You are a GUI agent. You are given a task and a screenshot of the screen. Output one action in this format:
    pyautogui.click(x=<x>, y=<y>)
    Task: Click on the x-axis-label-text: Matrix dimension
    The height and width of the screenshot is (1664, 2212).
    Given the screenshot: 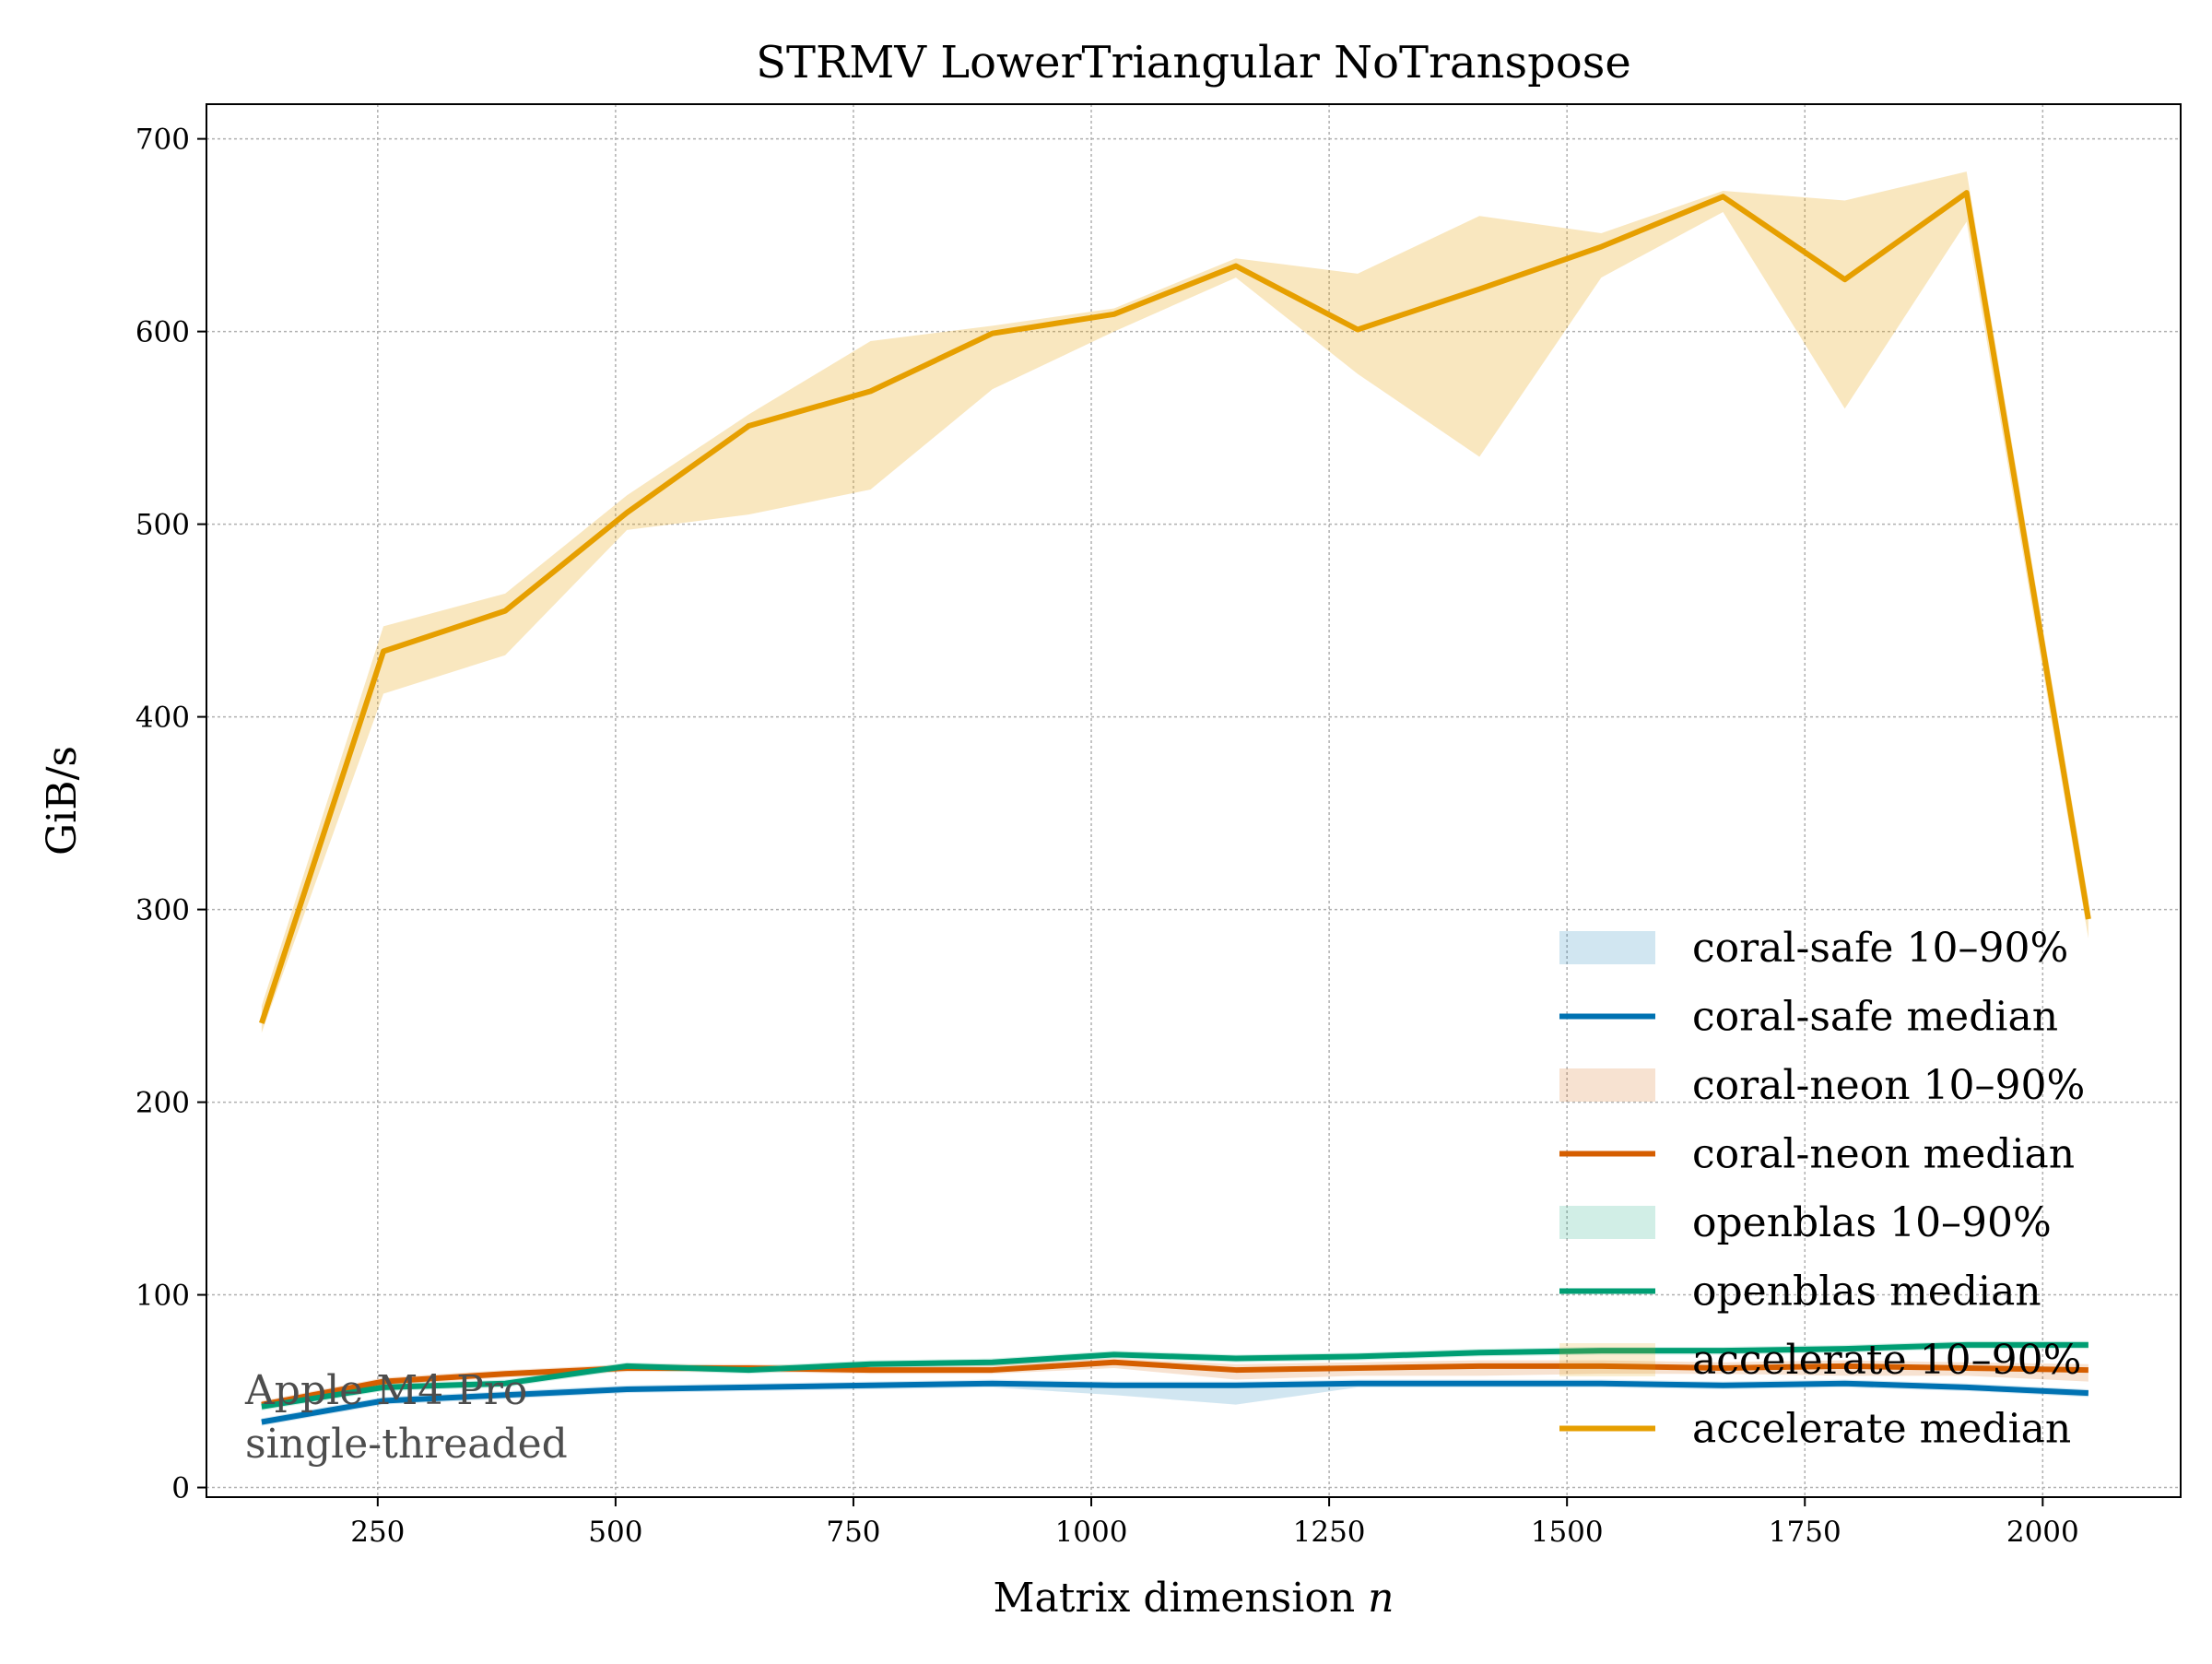 What is the action you would take?
    pyautogui.click(x=1174, y=1598)
    